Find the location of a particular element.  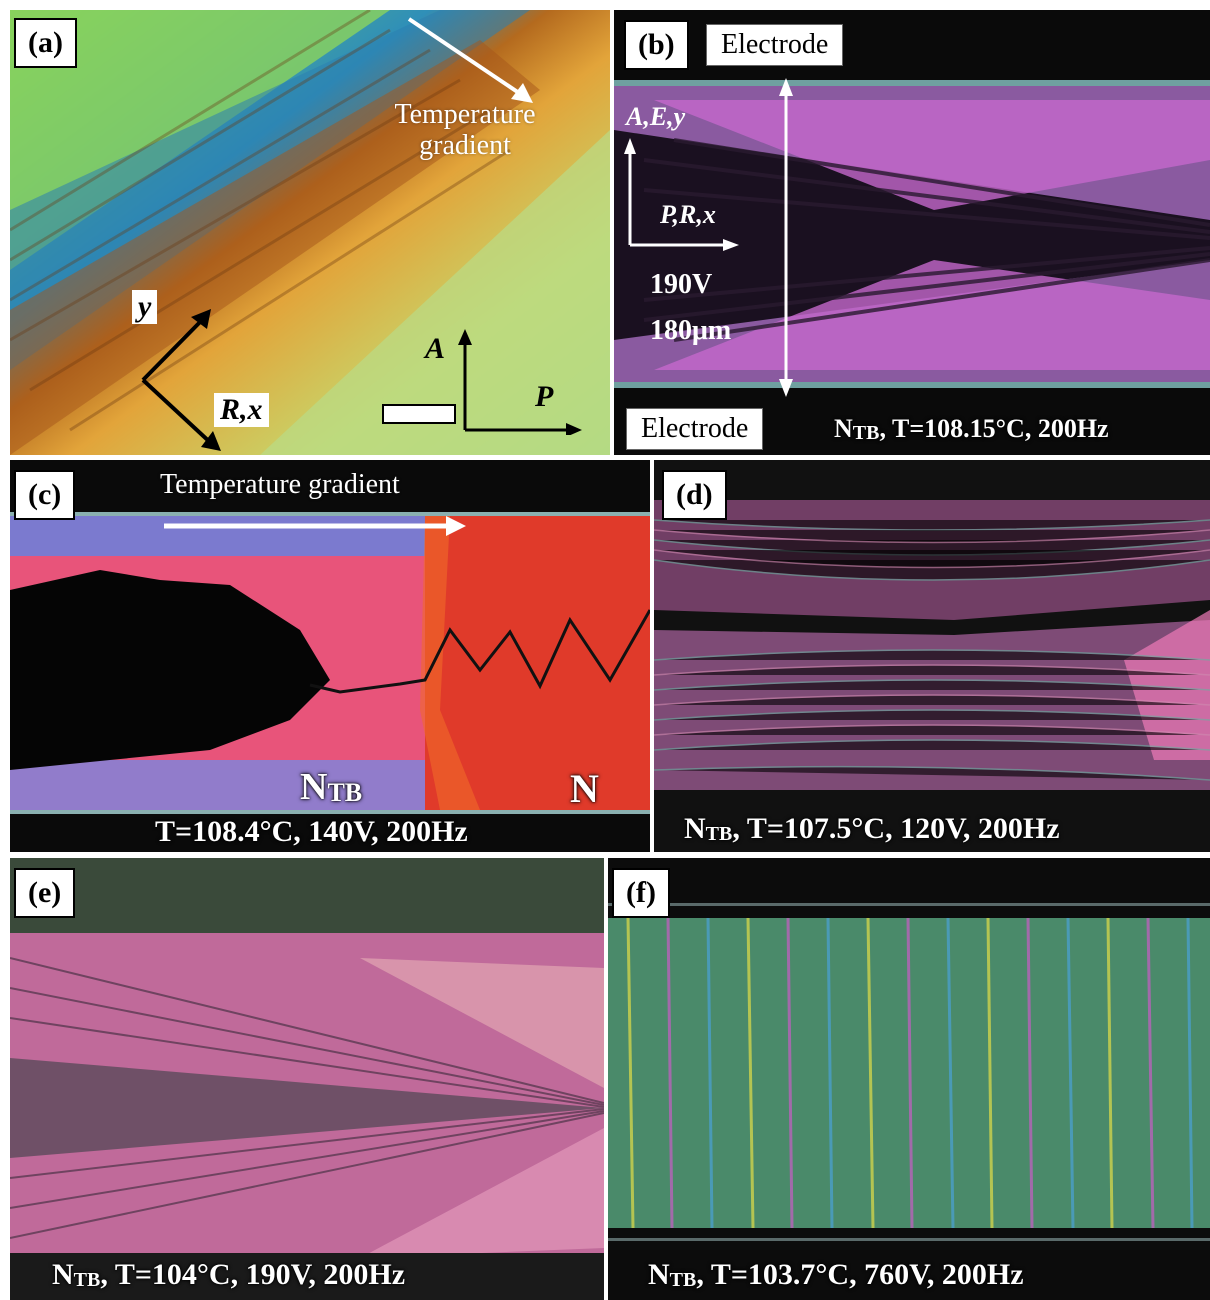

thickness-label: 180μm is located at coordinates (691, 330).